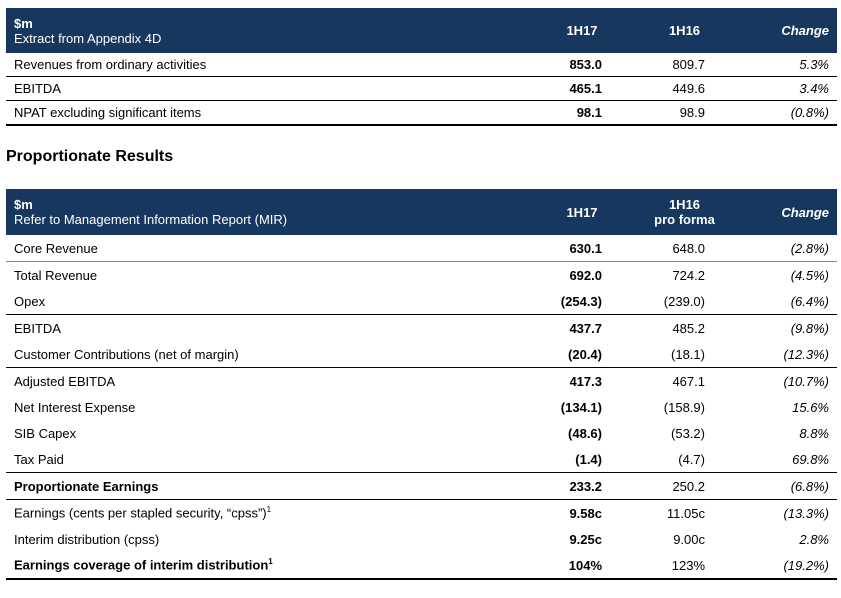 This screenshot has height=598, width=841. I want to click on table-row: Core Revenue 630.1 648.0 (2.8%), so click(421, 248).